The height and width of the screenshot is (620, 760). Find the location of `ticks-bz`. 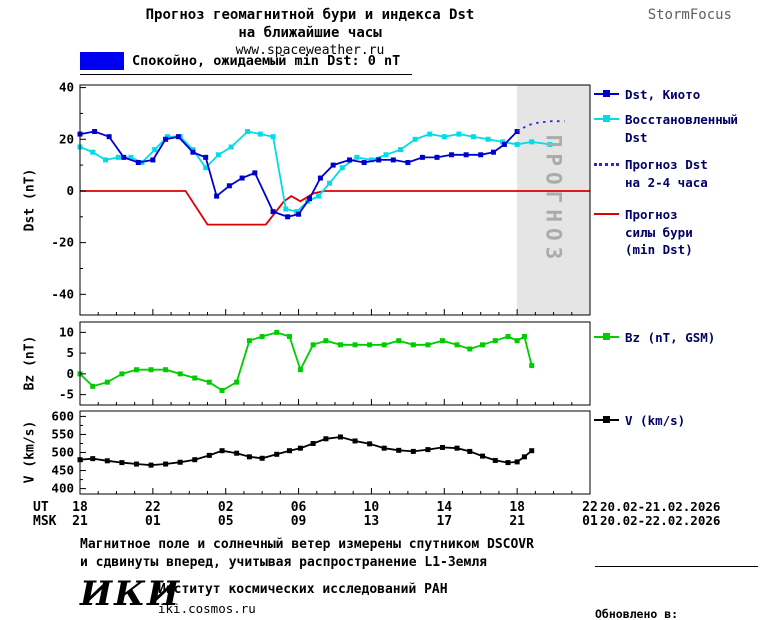

ticks-bz is located at coordinates (335, 368).